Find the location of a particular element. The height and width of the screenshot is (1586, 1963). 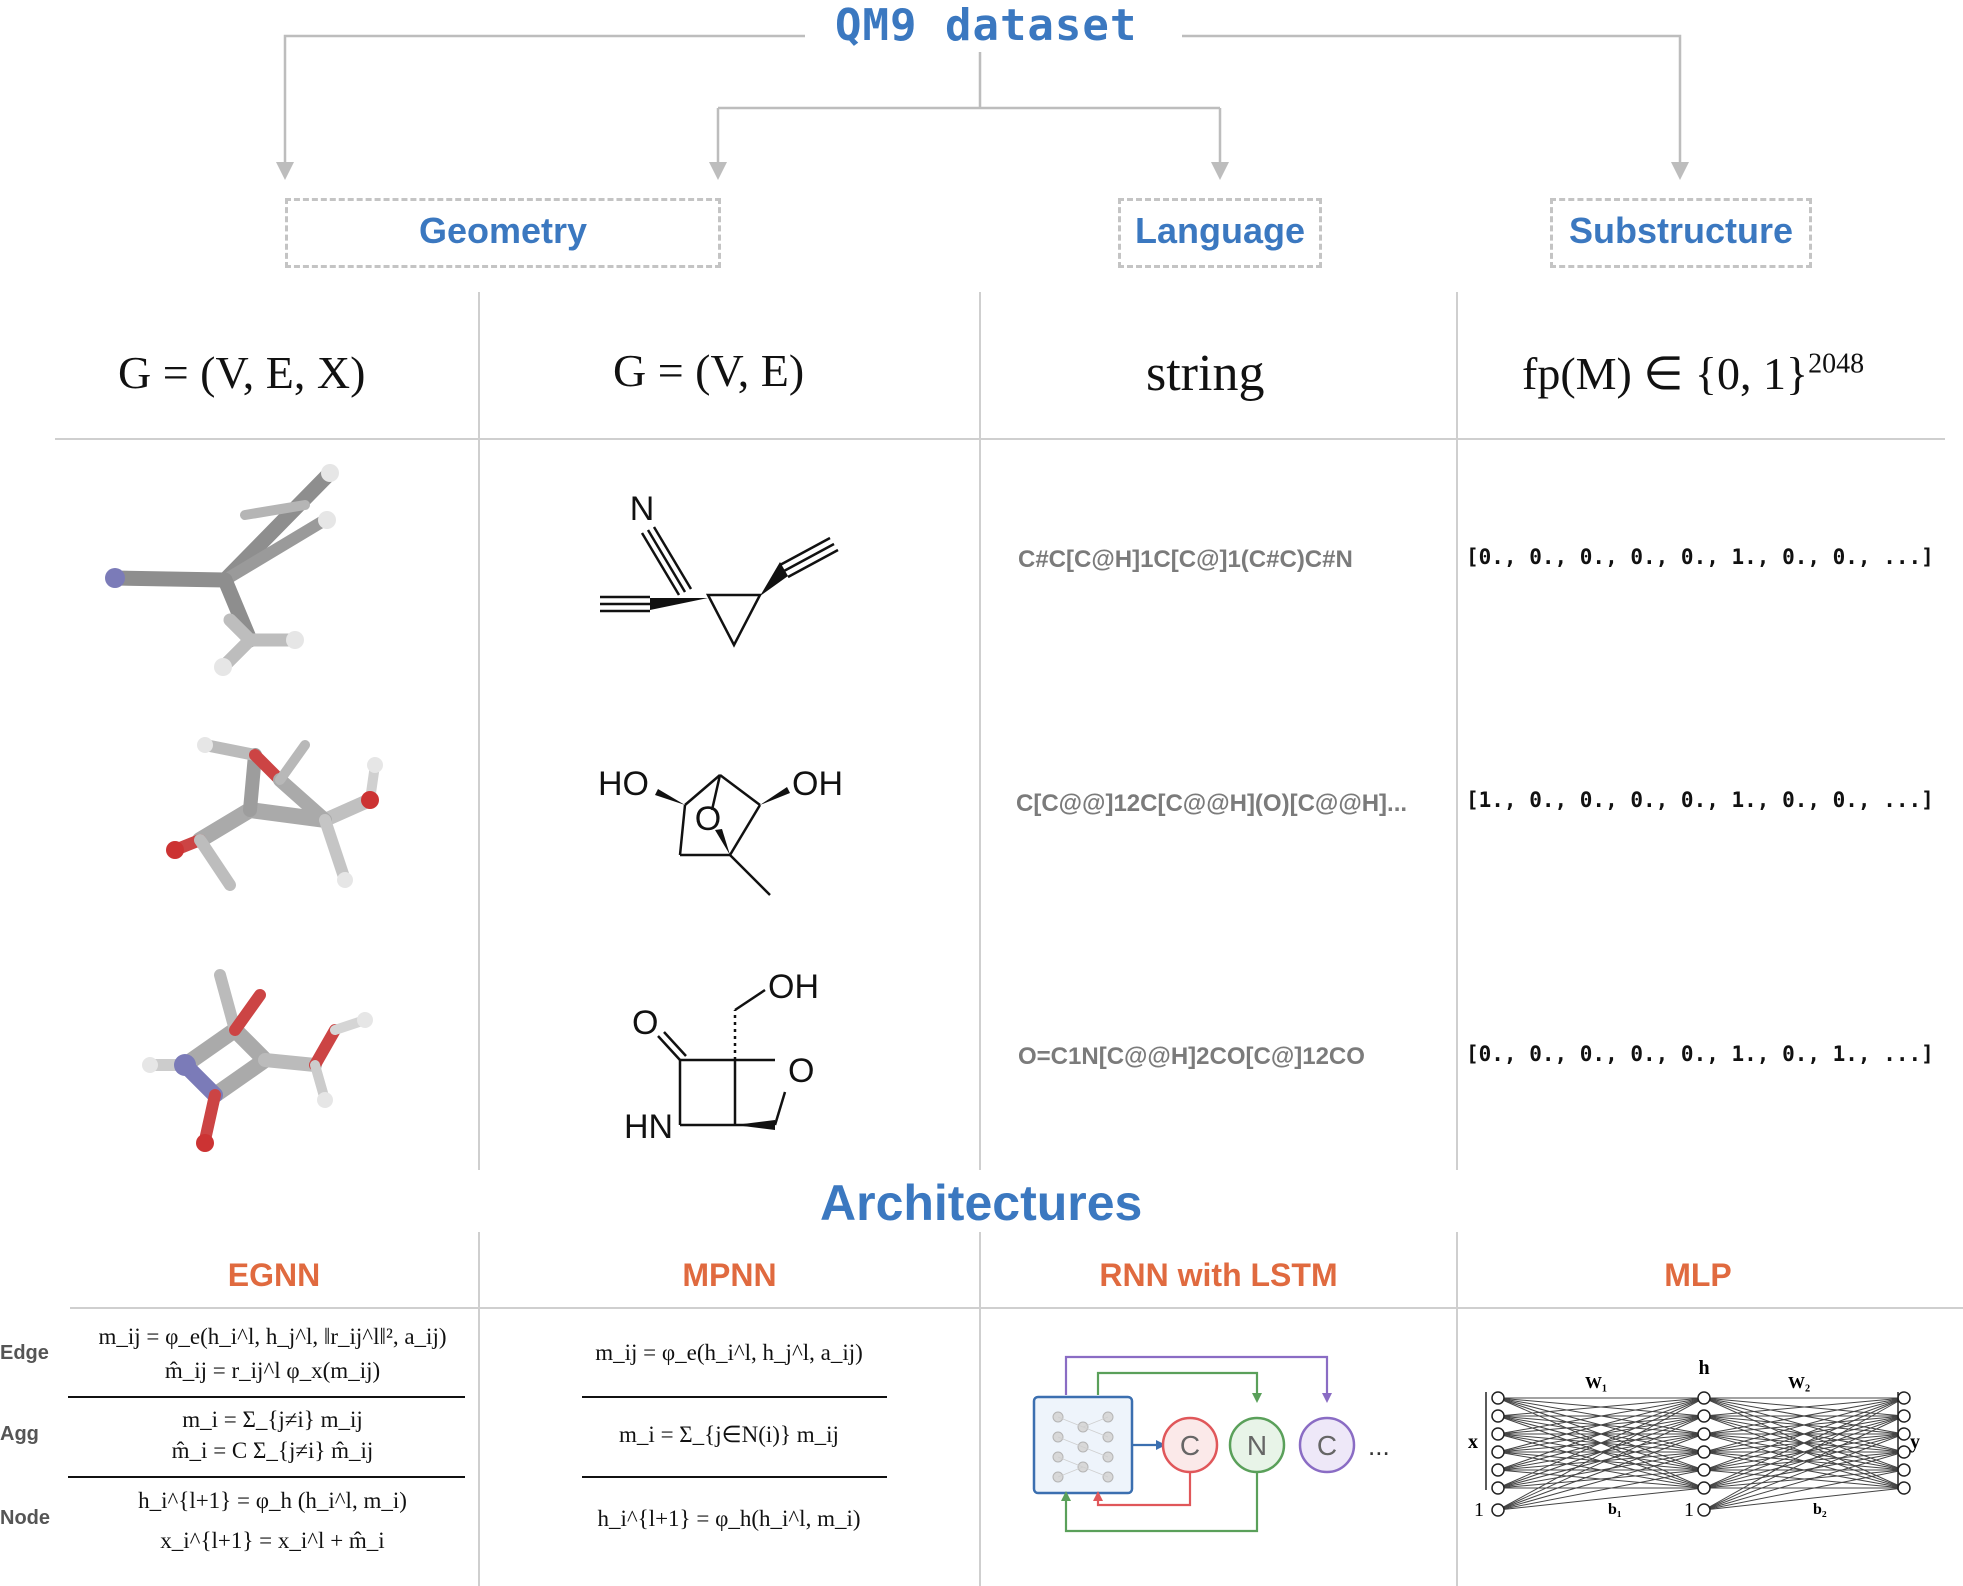

mlp-weight-1-label: W₁ is located at coordinates (1596, 1382).